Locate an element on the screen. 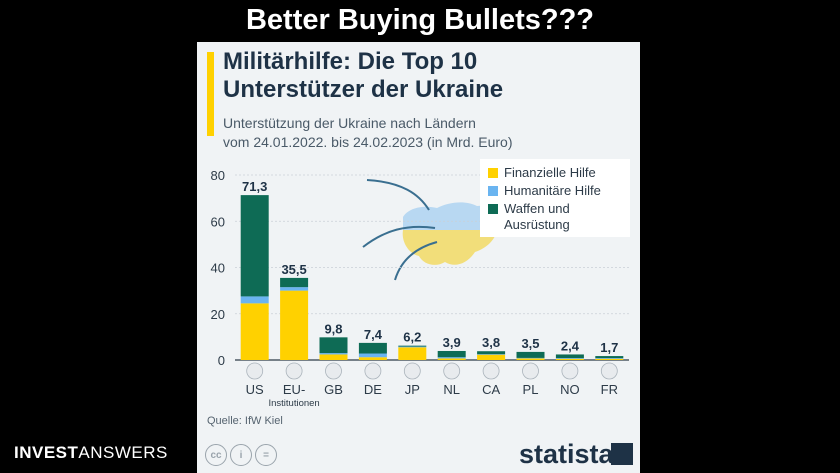 This screenshot has height=473, width=840. attribution-icon: i is located at coordinates (241, 455).